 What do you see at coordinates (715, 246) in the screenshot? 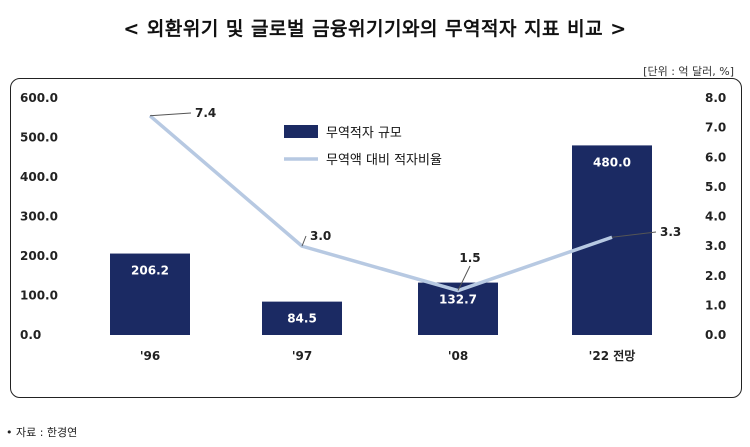
I see `right-tick-label: 3.0` at bounding box center [715, 246].